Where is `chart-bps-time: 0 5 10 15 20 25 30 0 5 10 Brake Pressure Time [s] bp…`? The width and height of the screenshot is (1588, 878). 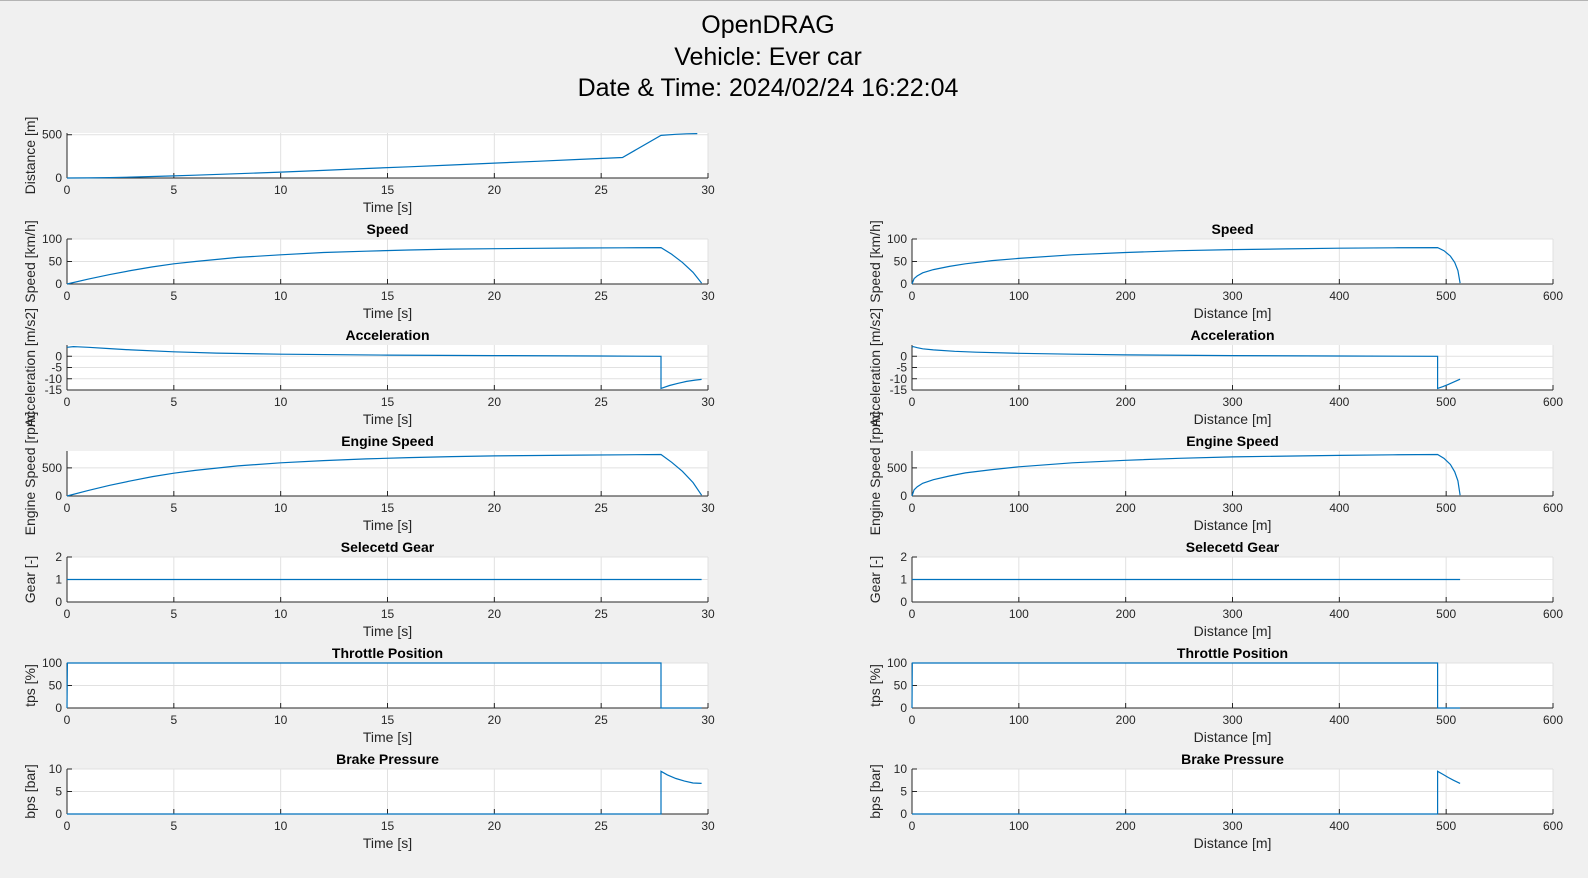
chart-bps-time: 0 5 10 15 20 25 30 0 5 10 Brake Pressure Time [s] bp… is located at coordinates (368, 801).